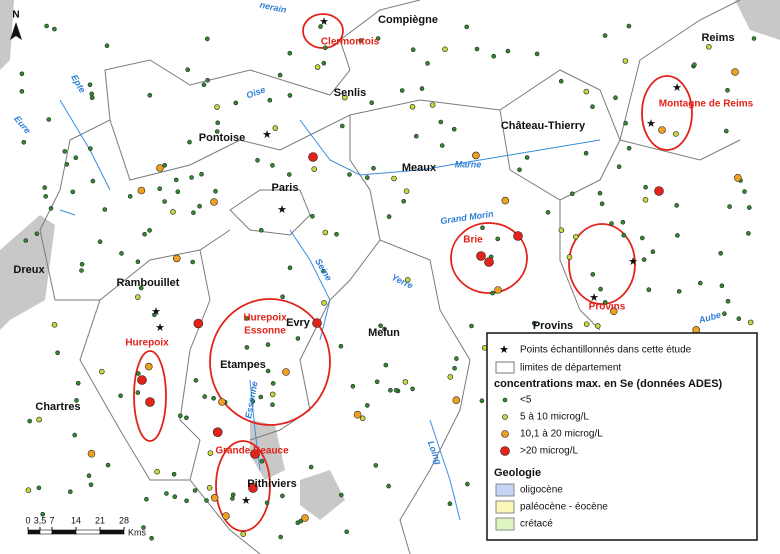 The height and width of the screenshot is (554, 780). I want to click on zone-label: Provins, so click(607, 307).